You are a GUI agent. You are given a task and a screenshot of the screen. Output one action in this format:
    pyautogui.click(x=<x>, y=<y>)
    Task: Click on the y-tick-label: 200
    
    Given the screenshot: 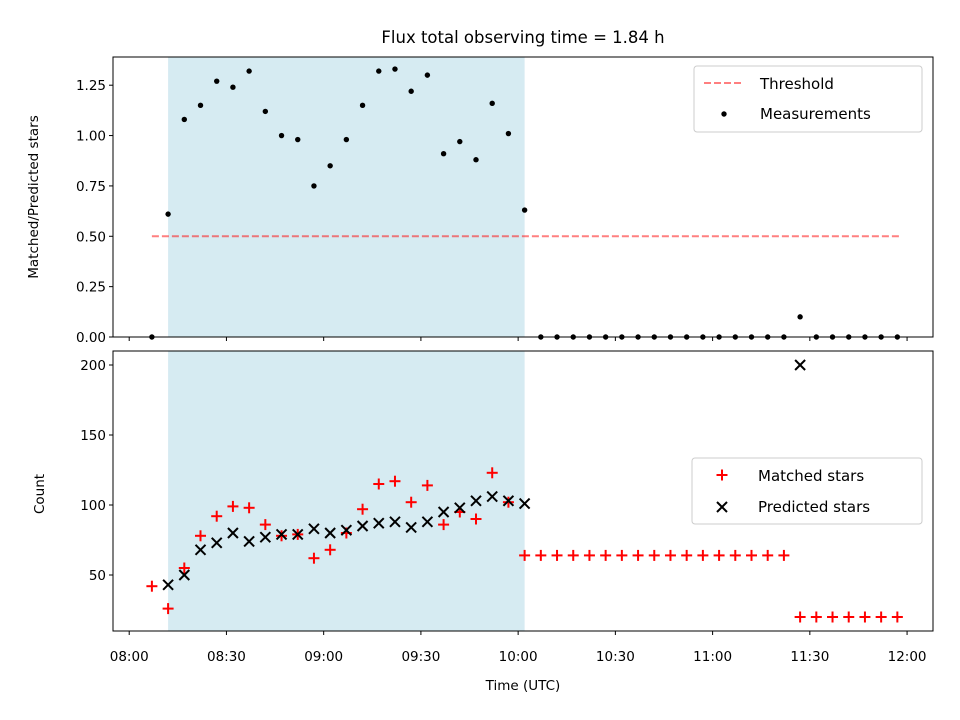 What is the action you would take?
    pyautogui.click(x=93, y=366)
    